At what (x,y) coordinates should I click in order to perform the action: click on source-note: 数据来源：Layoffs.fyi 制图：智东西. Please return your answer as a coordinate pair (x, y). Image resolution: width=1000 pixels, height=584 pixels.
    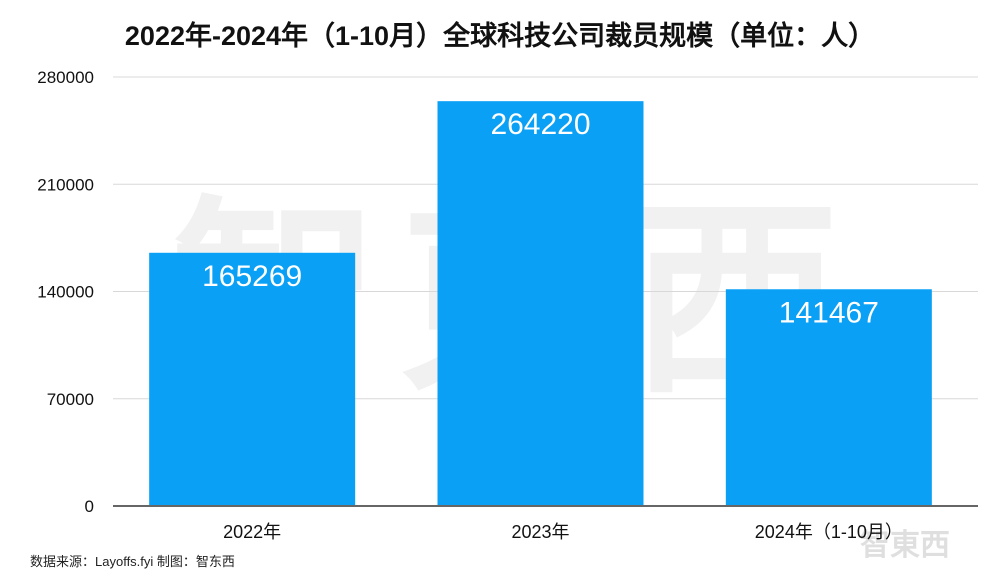
    Looking at the image, I should click on (132, 561).